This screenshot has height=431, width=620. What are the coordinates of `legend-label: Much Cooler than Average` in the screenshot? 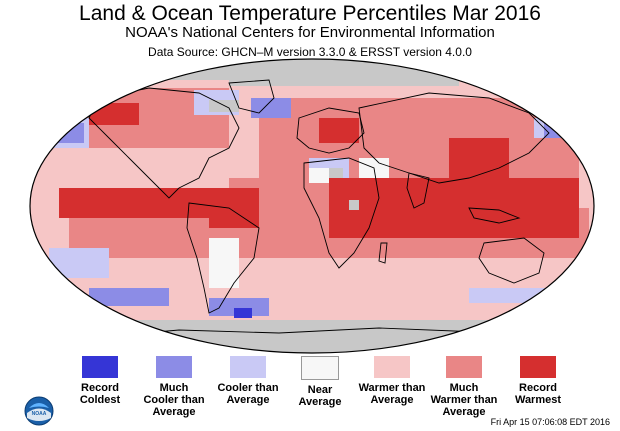 It's located at (174, 400).